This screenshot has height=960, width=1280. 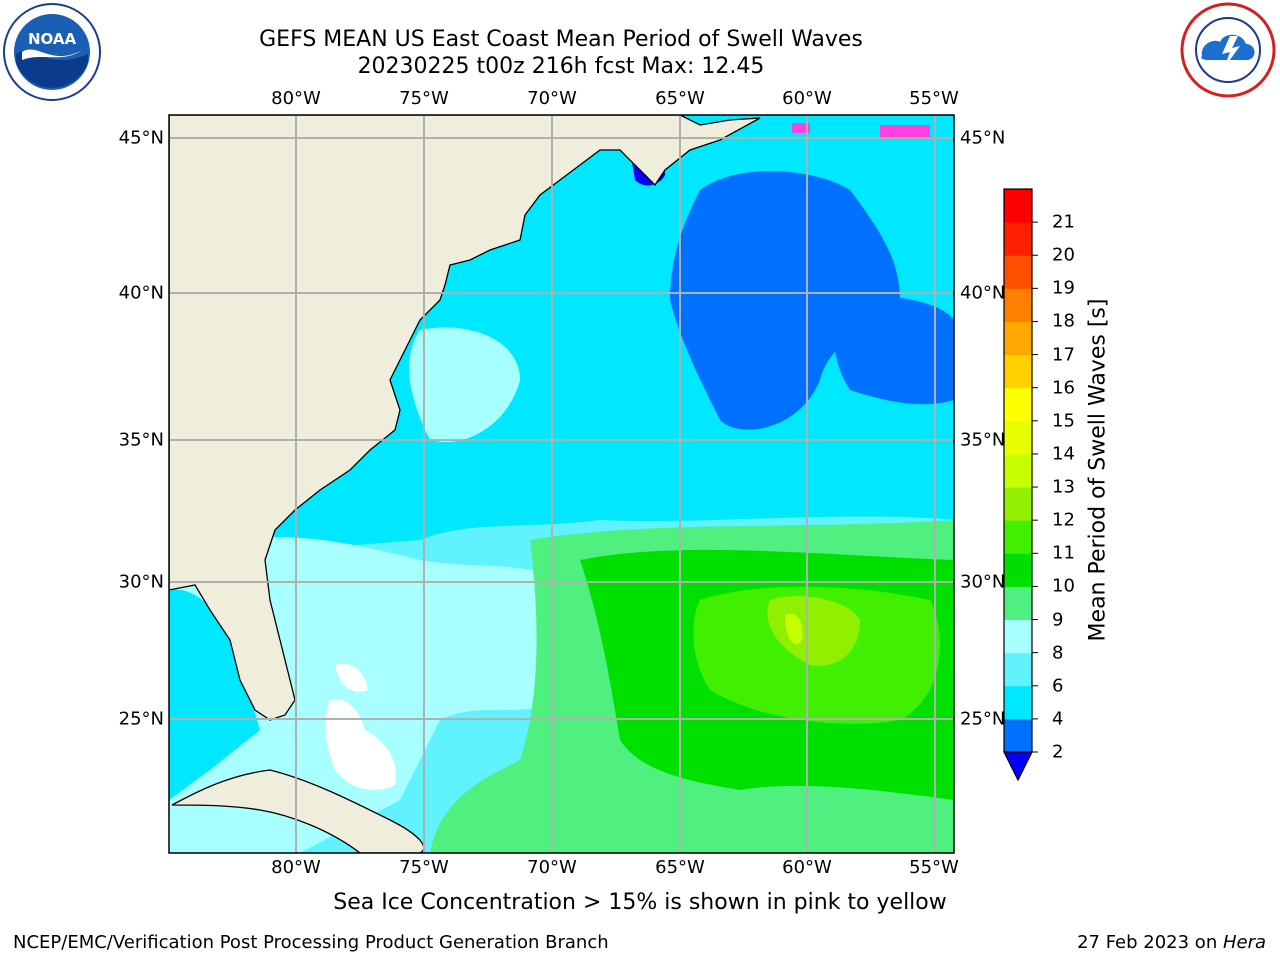 I want to click on colorbar-frame, so click(x=1018, y=470).